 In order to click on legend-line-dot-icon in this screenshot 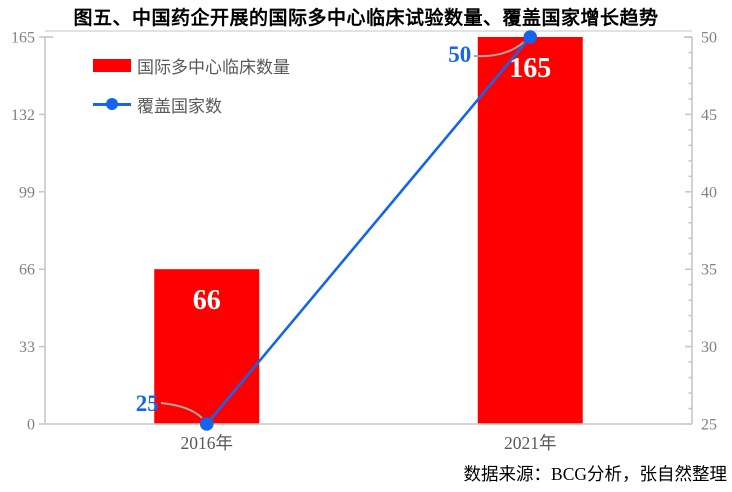, I will do `click(112, 104)`.